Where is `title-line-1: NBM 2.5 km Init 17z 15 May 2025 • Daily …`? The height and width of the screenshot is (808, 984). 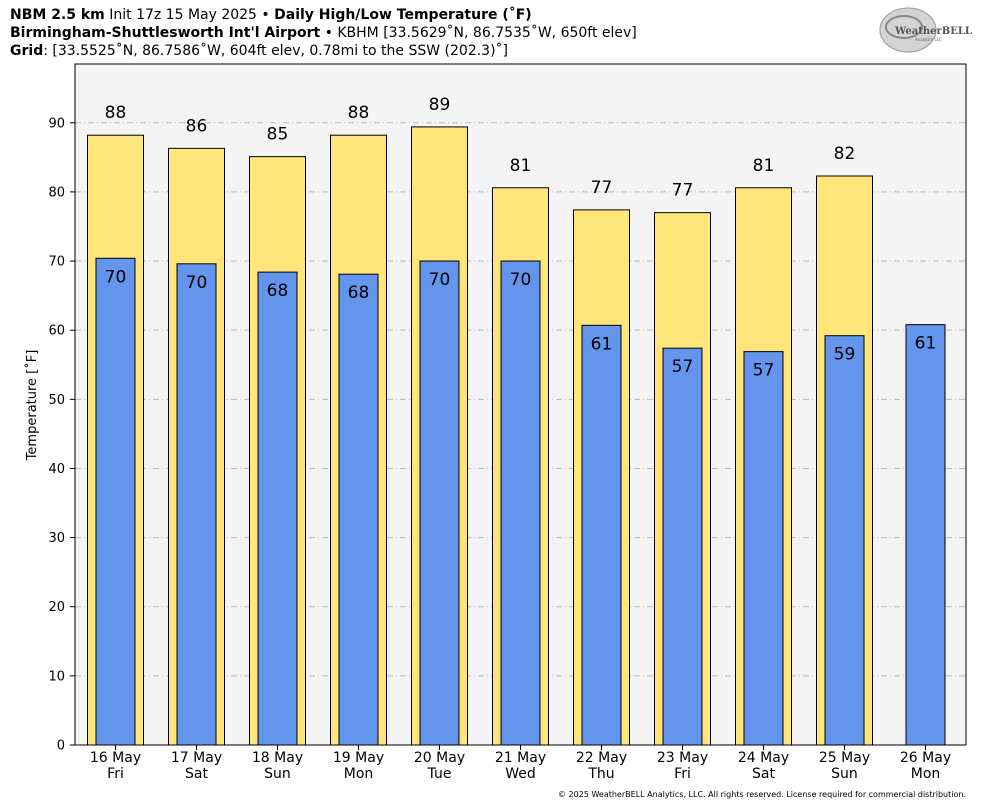
title-line-1: NBM 2.5 km Init 17z 15 May 2025 • Daily … is located at coordinates (271, 14).